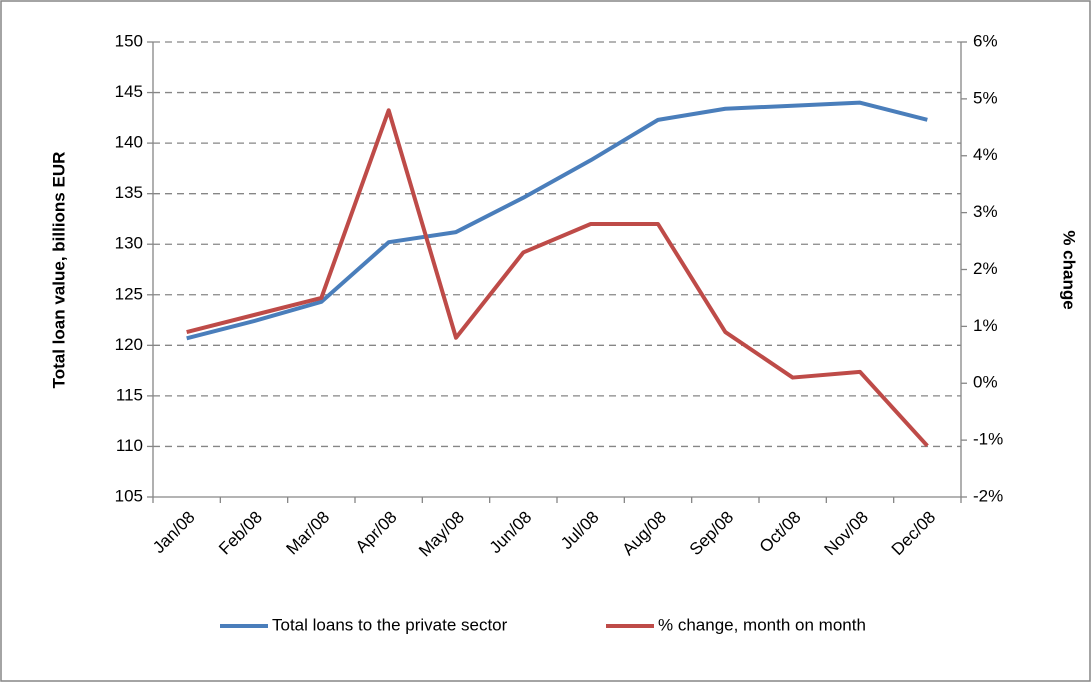  Describe the element at coordinates (129, 445) in the screenshot. I see `y-tick-label: 110` at that location.